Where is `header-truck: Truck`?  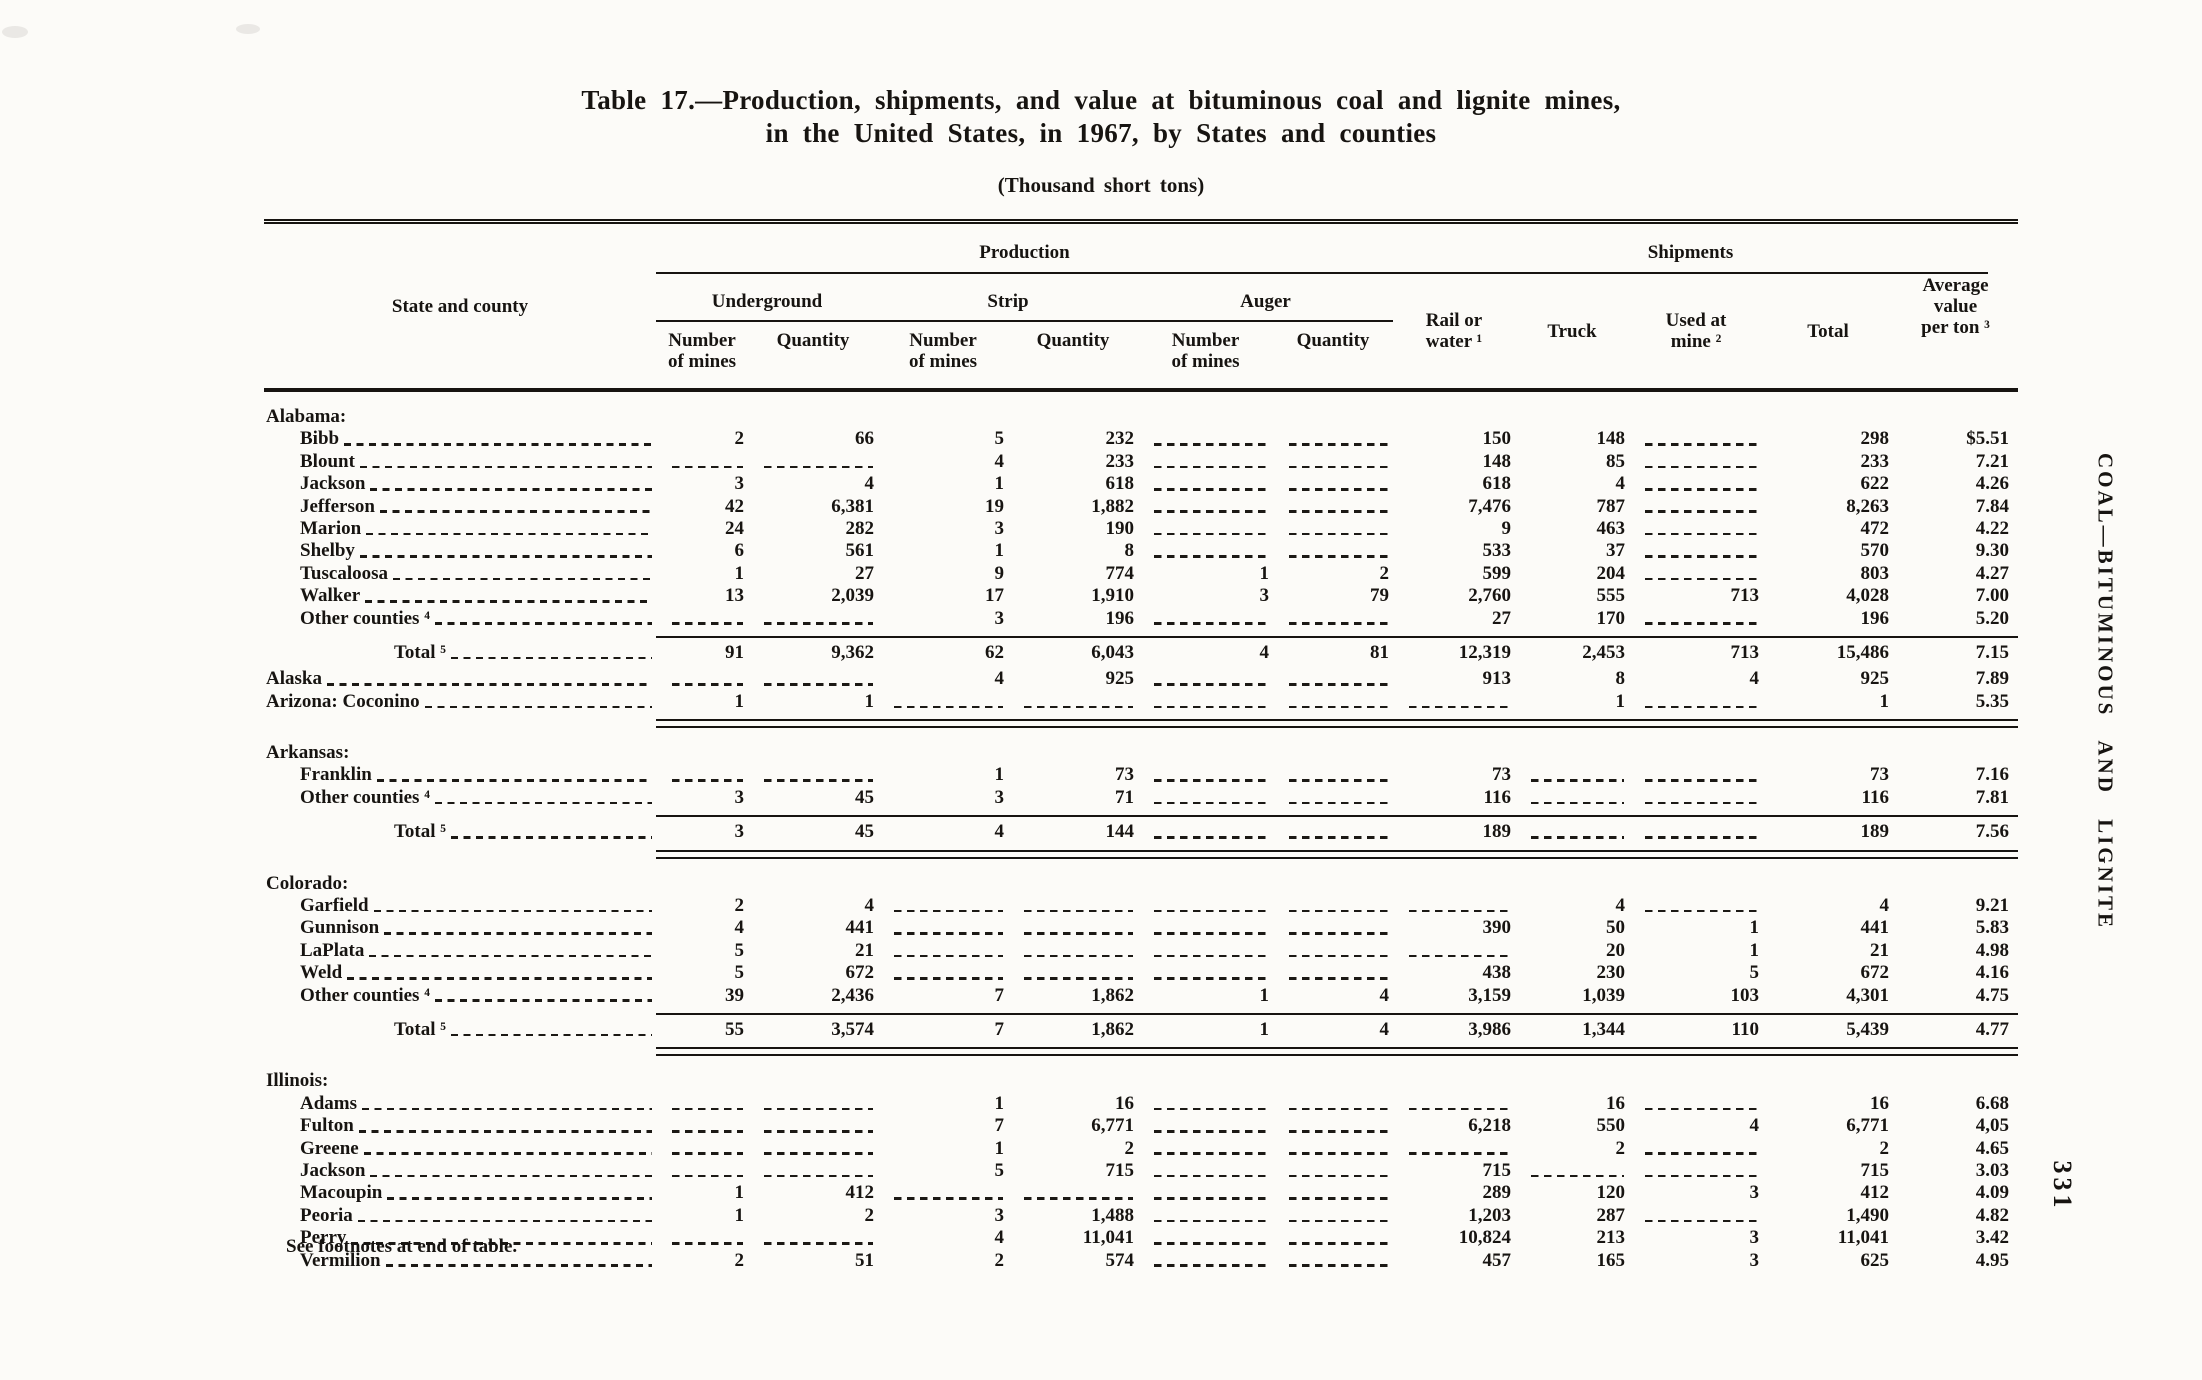 header-truck: Truck is located at coordinates (1572, 331).